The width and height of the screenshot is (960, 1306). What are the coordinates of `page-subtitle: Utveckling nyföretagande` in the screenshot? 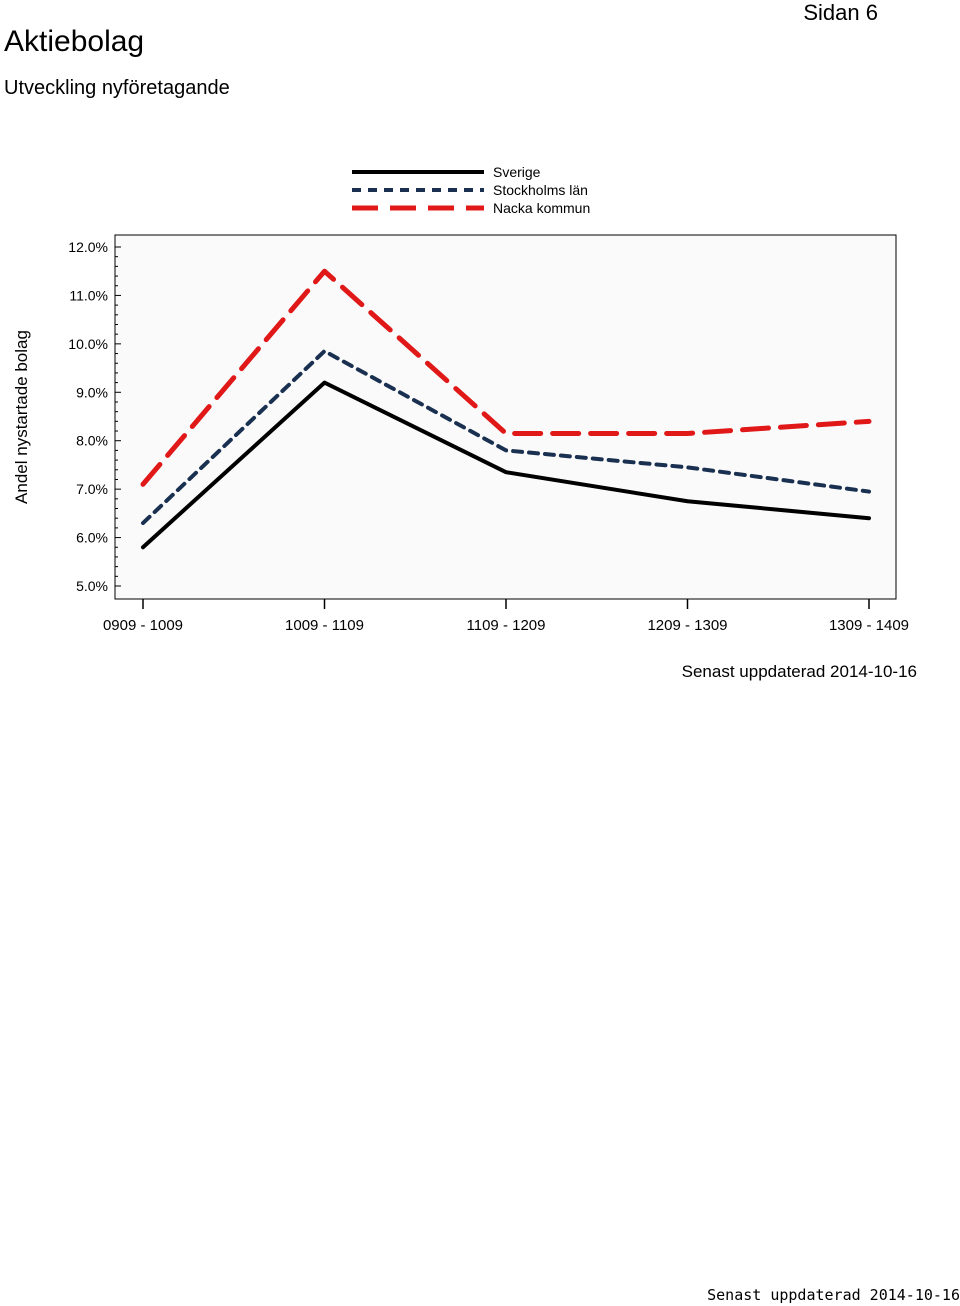 It's located at (117, 88).